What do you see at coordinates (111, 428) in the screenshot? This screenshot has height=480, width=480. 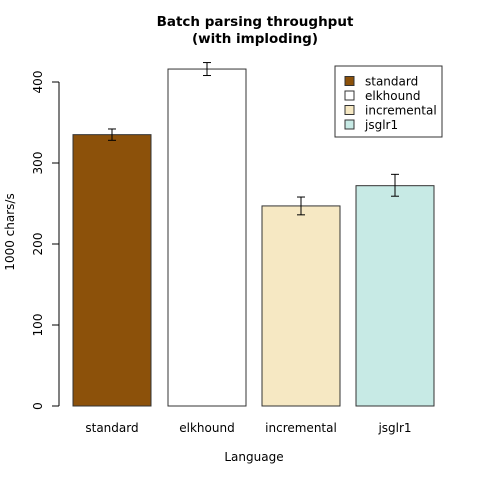 I see `x-tick-label: standard` at bounding box center [111, 428].